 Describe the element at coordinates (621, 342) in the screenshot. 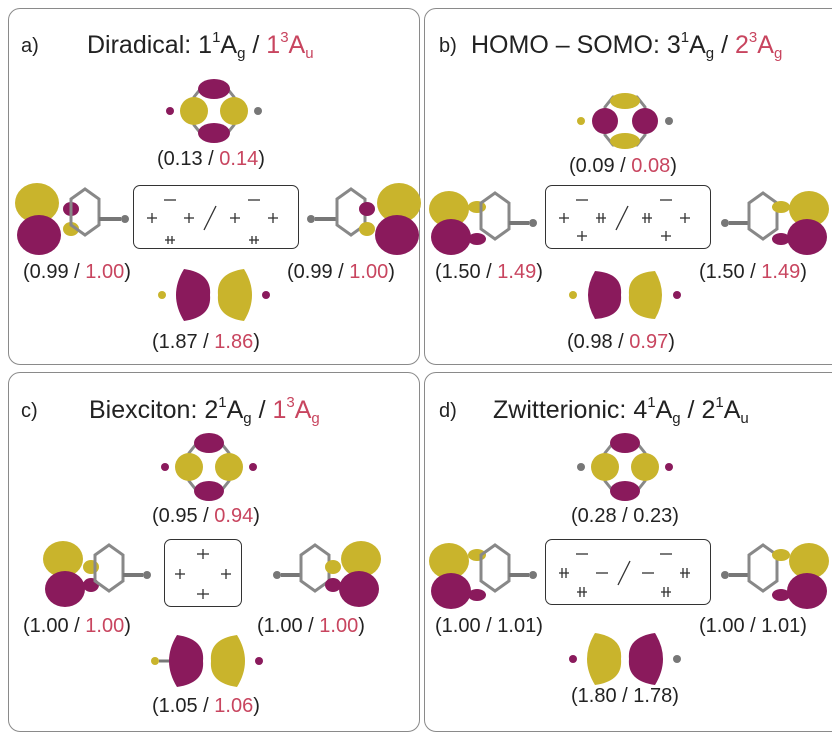

I see `occupancy-bottom: (0.98 / 0.97)` at that location.